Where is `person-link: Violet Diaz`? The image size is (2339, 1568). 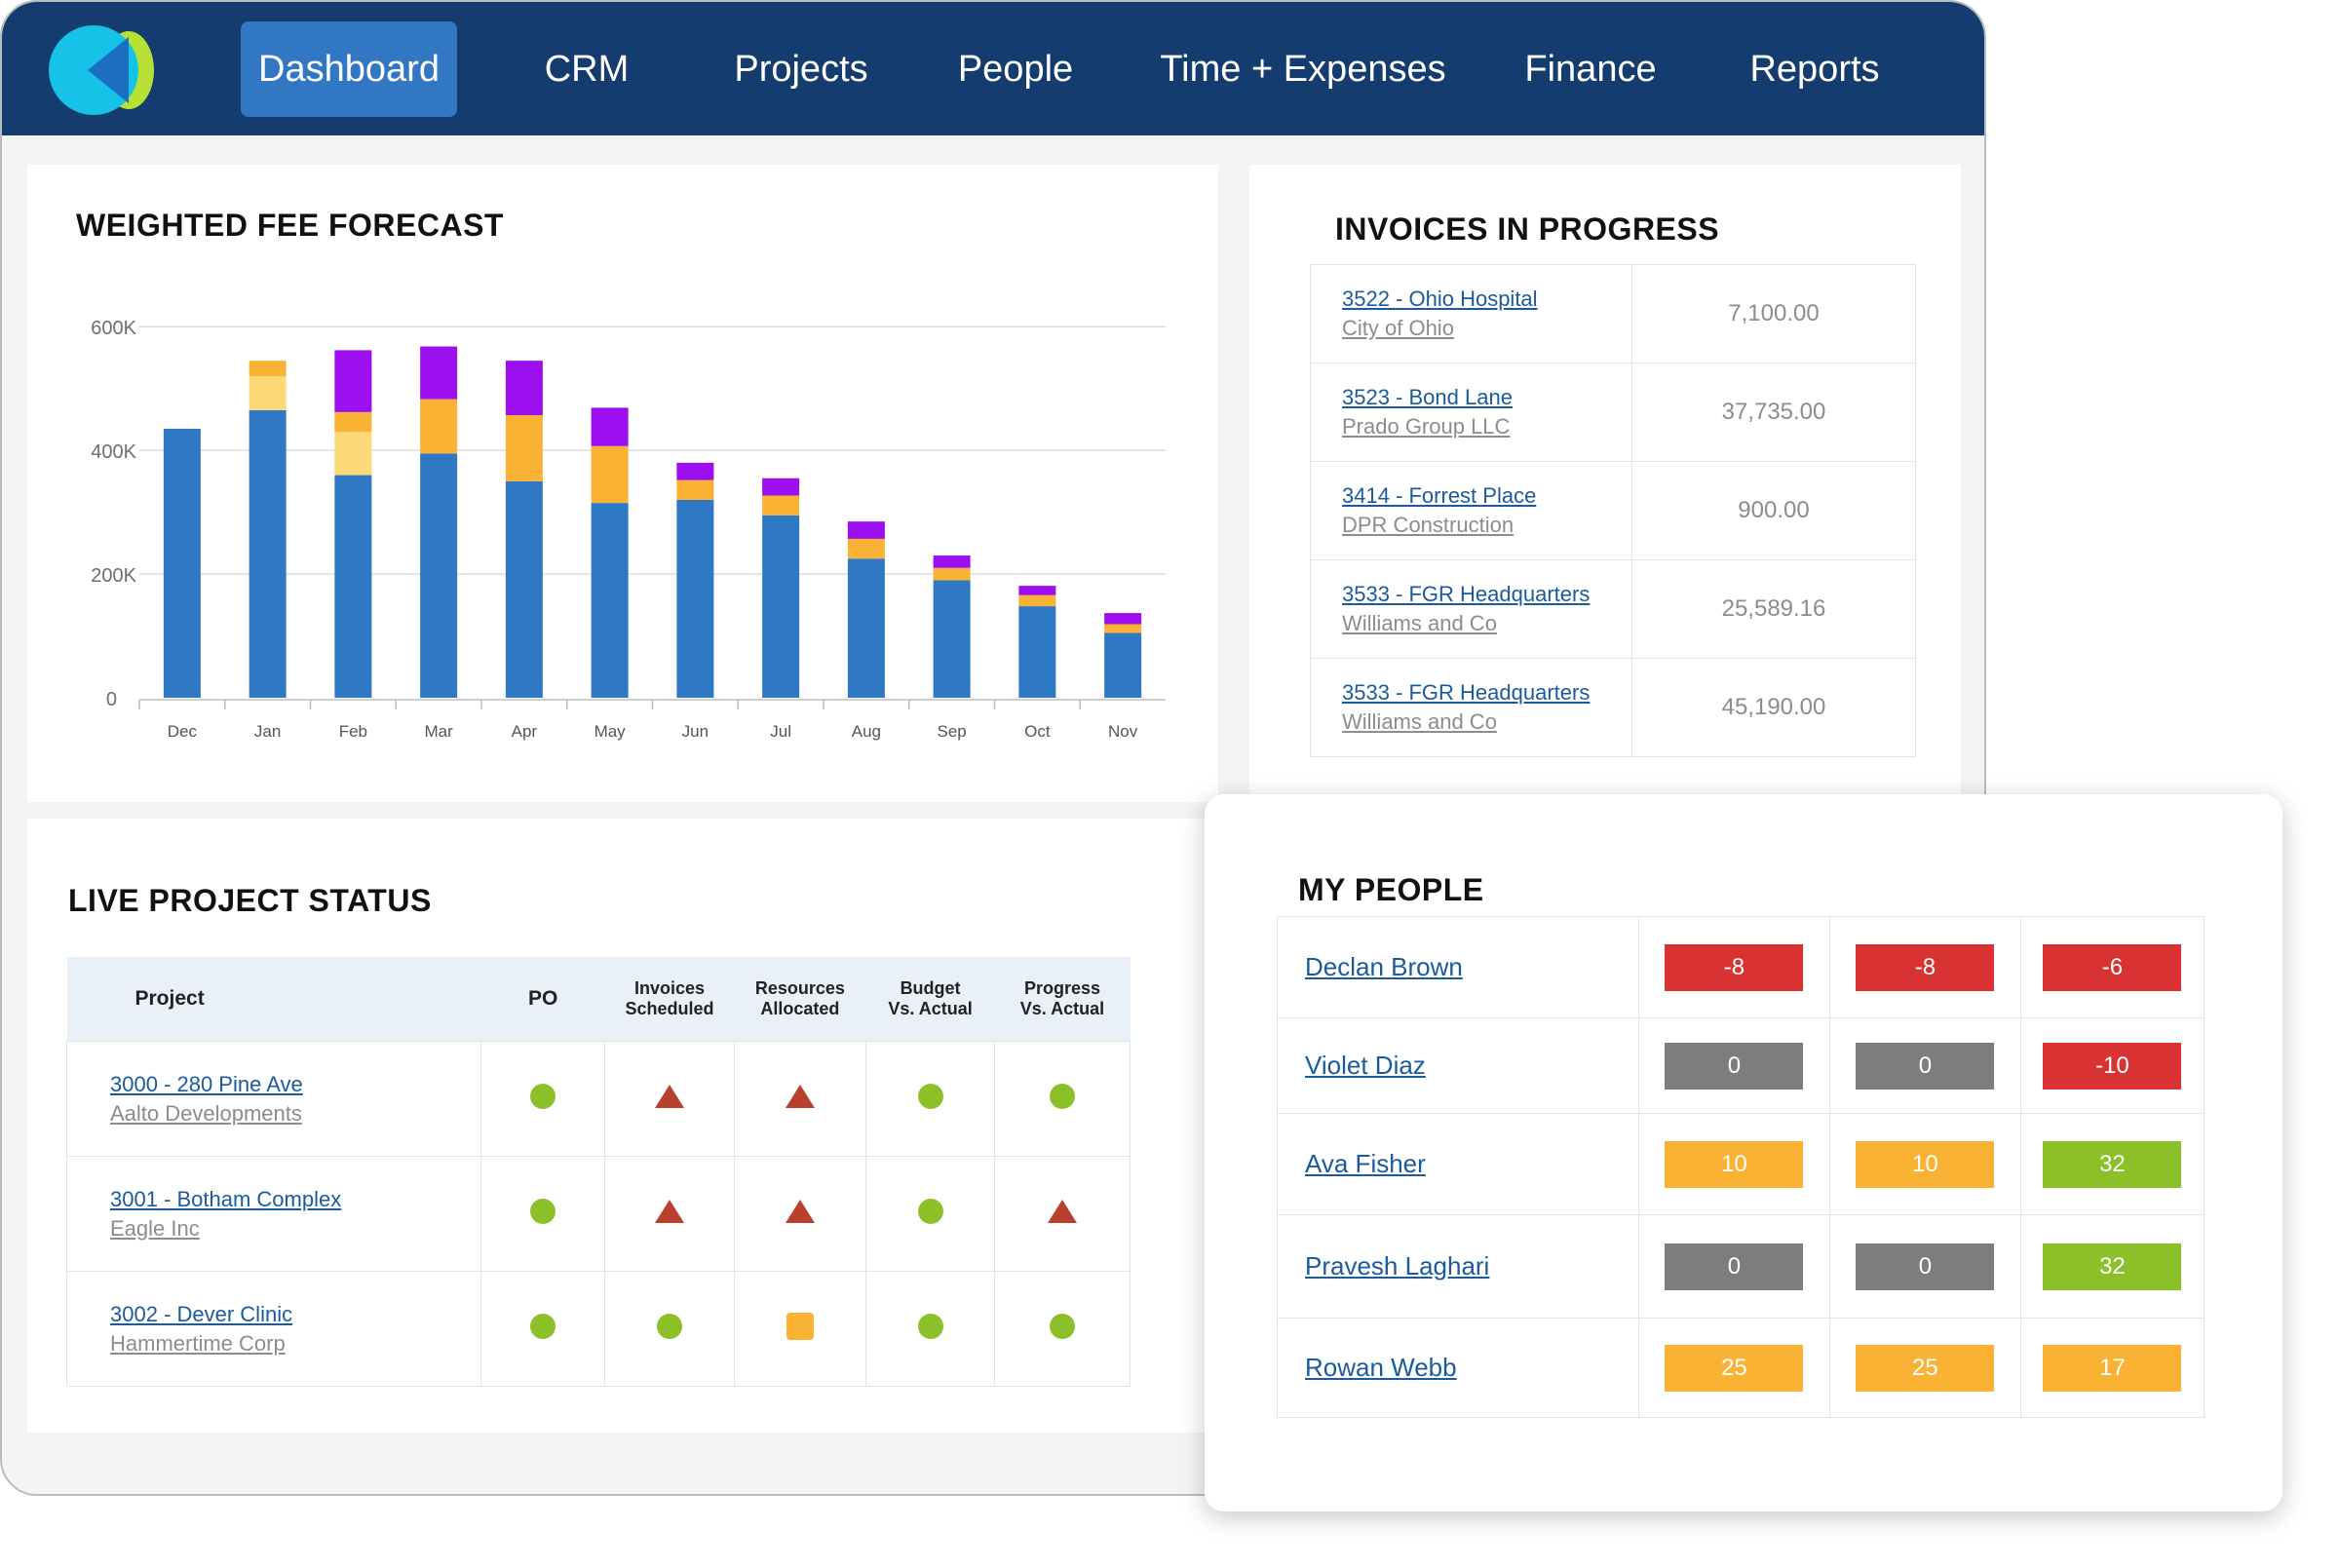 person-link: Violet Diaz is located at coordinates (1366, 1065).